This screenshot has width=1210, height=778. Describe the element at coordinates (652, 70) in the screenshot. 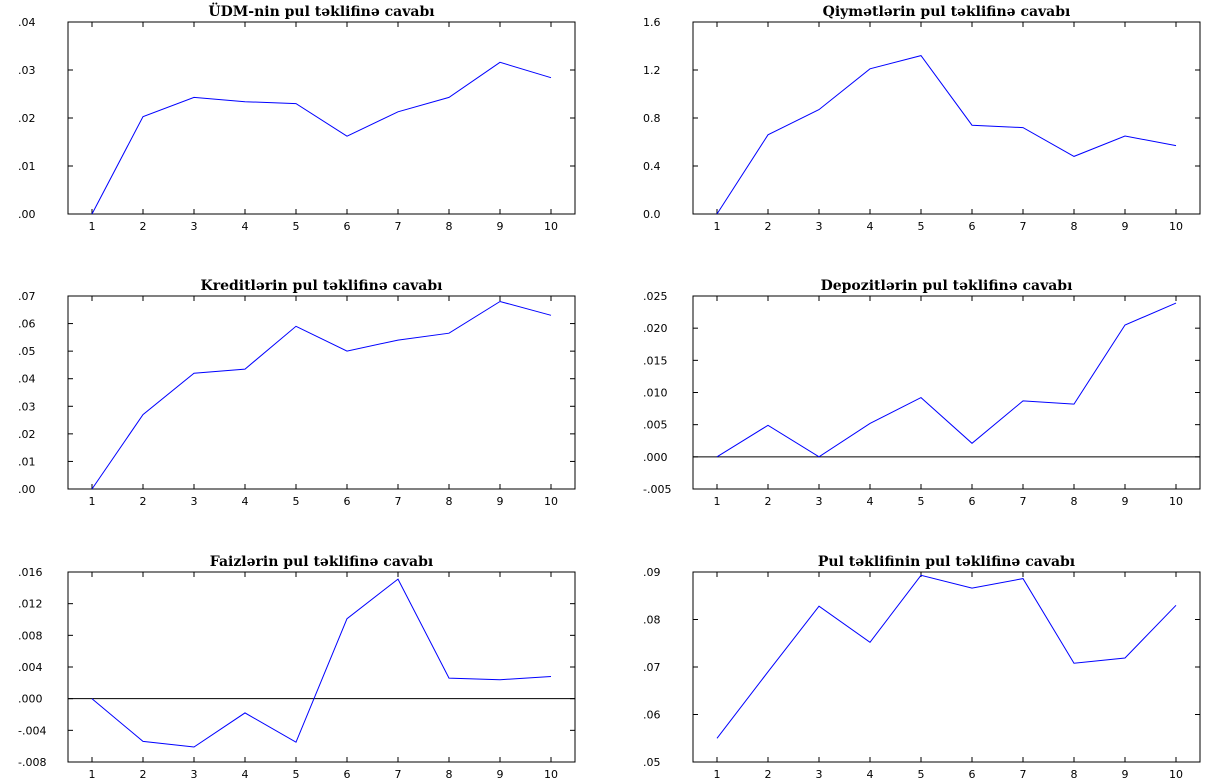

I see `y-tick-label: 1.2` at that location.